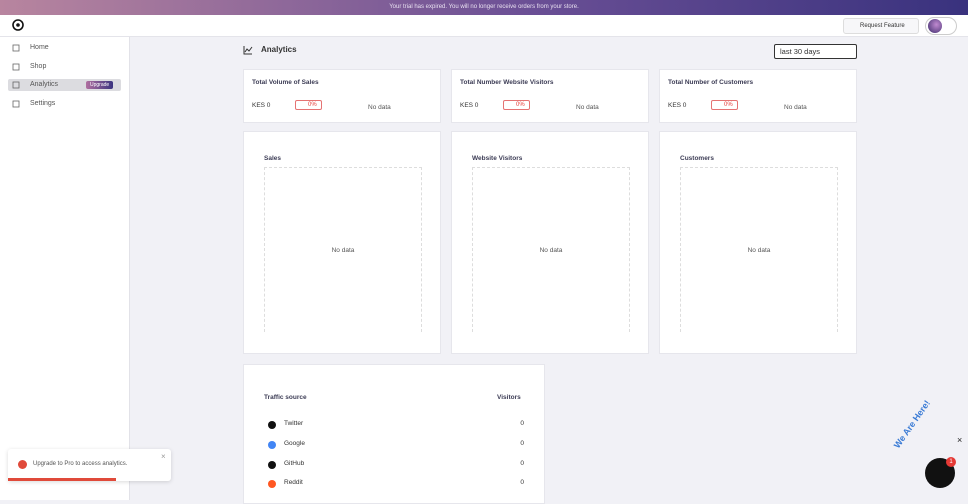  I want to click on stat-title: Total Number of Customers, so click(711, 82).